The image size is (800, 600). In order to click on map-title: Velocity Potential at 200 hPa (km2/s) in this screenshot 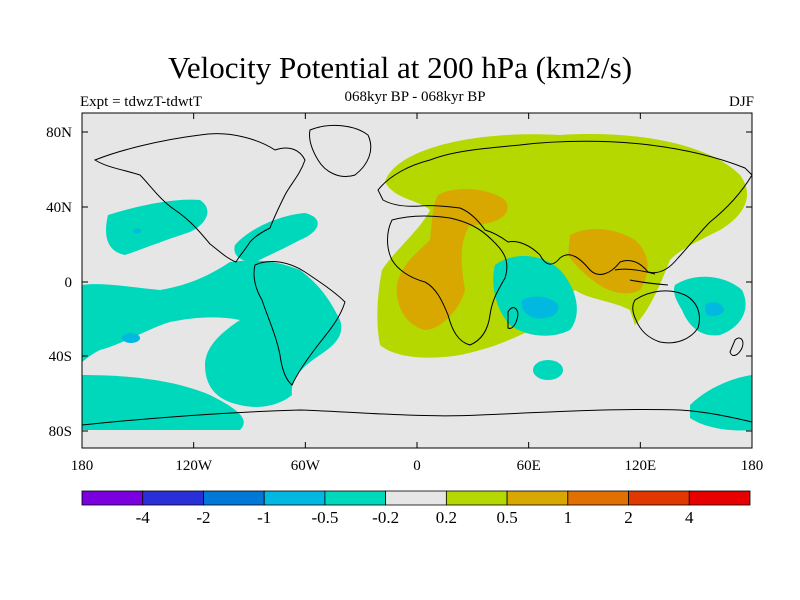, I will do `click(400, 67)`.